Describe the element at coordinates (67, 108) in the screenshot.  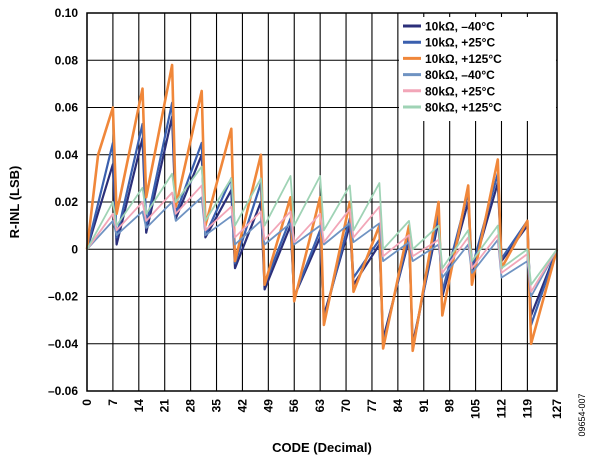
I see `y-tick-label: 0.06` at that location.